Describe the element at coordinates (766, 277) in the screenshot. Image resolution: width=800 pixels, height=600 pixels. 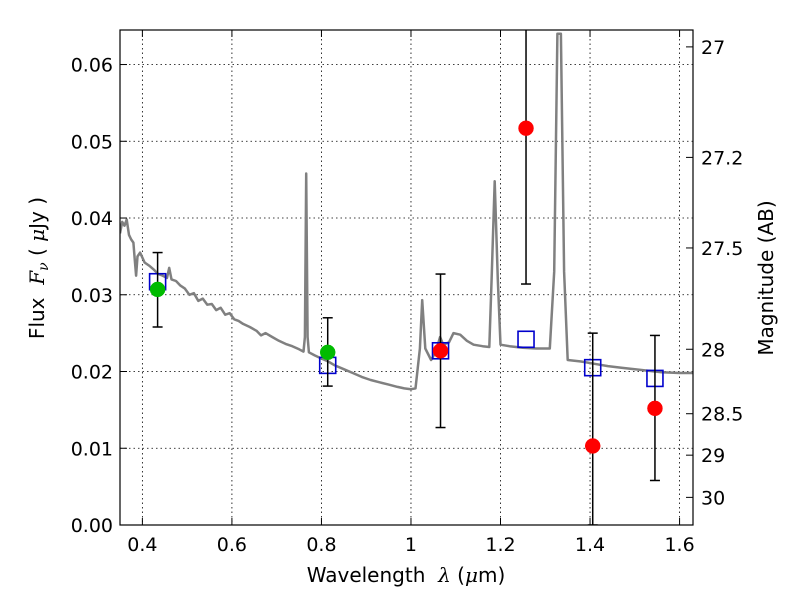
I see `y2-axis-title: Magnitude (AB)` at that location.